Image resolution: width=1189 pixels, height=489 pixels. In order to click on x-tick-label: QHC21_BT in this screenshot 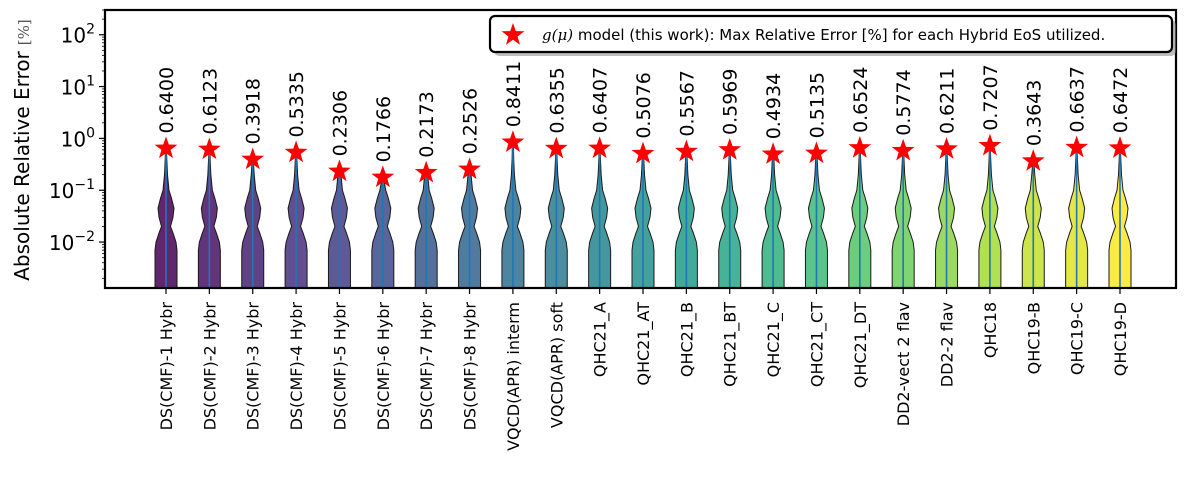, I will do `click(731, 344)`.